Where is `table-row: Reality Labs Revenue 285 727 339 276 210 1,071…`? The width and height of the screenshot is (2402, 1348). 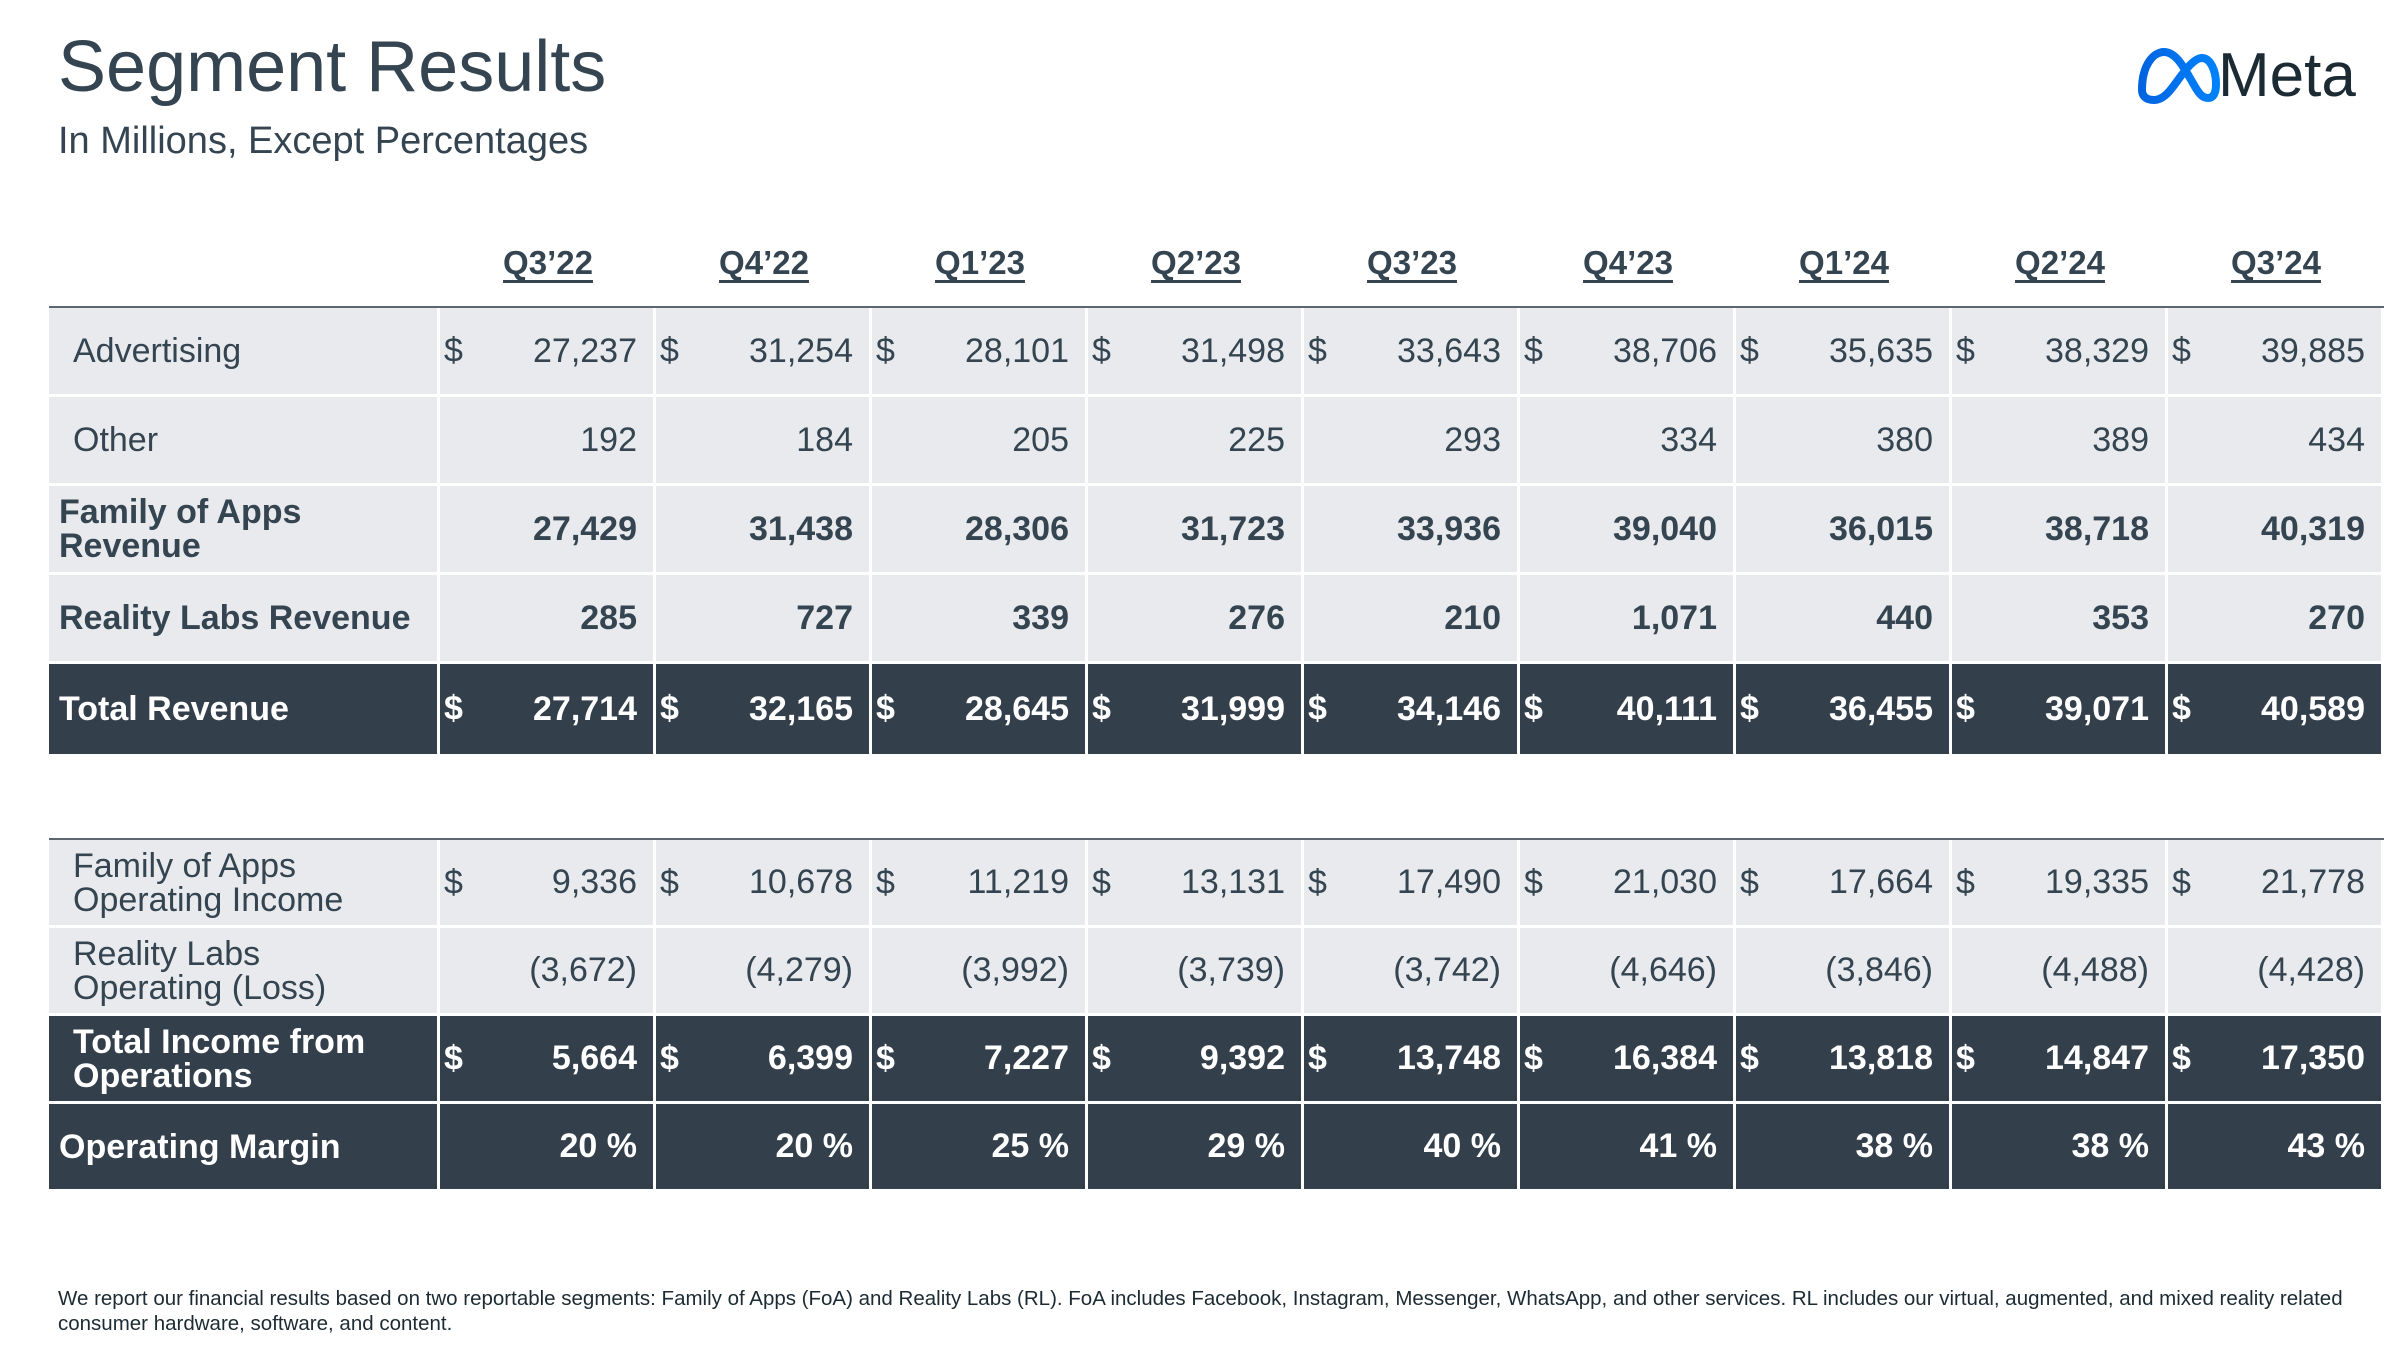
table-row: Reality Labs Revenue 285 727 339 276 210 1,071… is located at coordinates (1216, 619).